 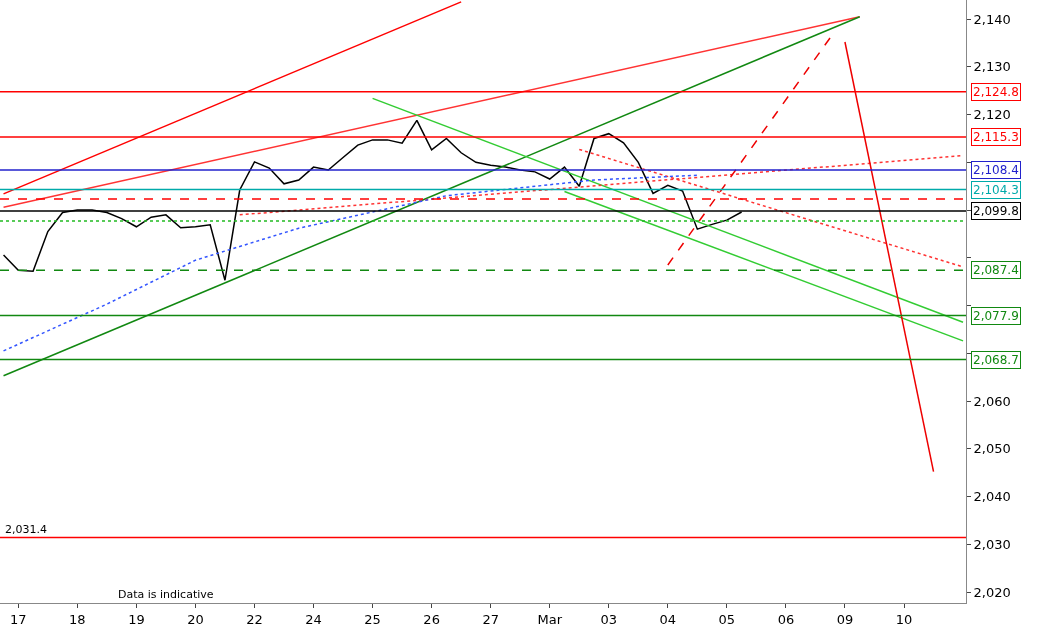 What do you see at coordinates (18, 619) in the screenshot?
I see `x-tick-label: 17` at bounding box center [18, 619].